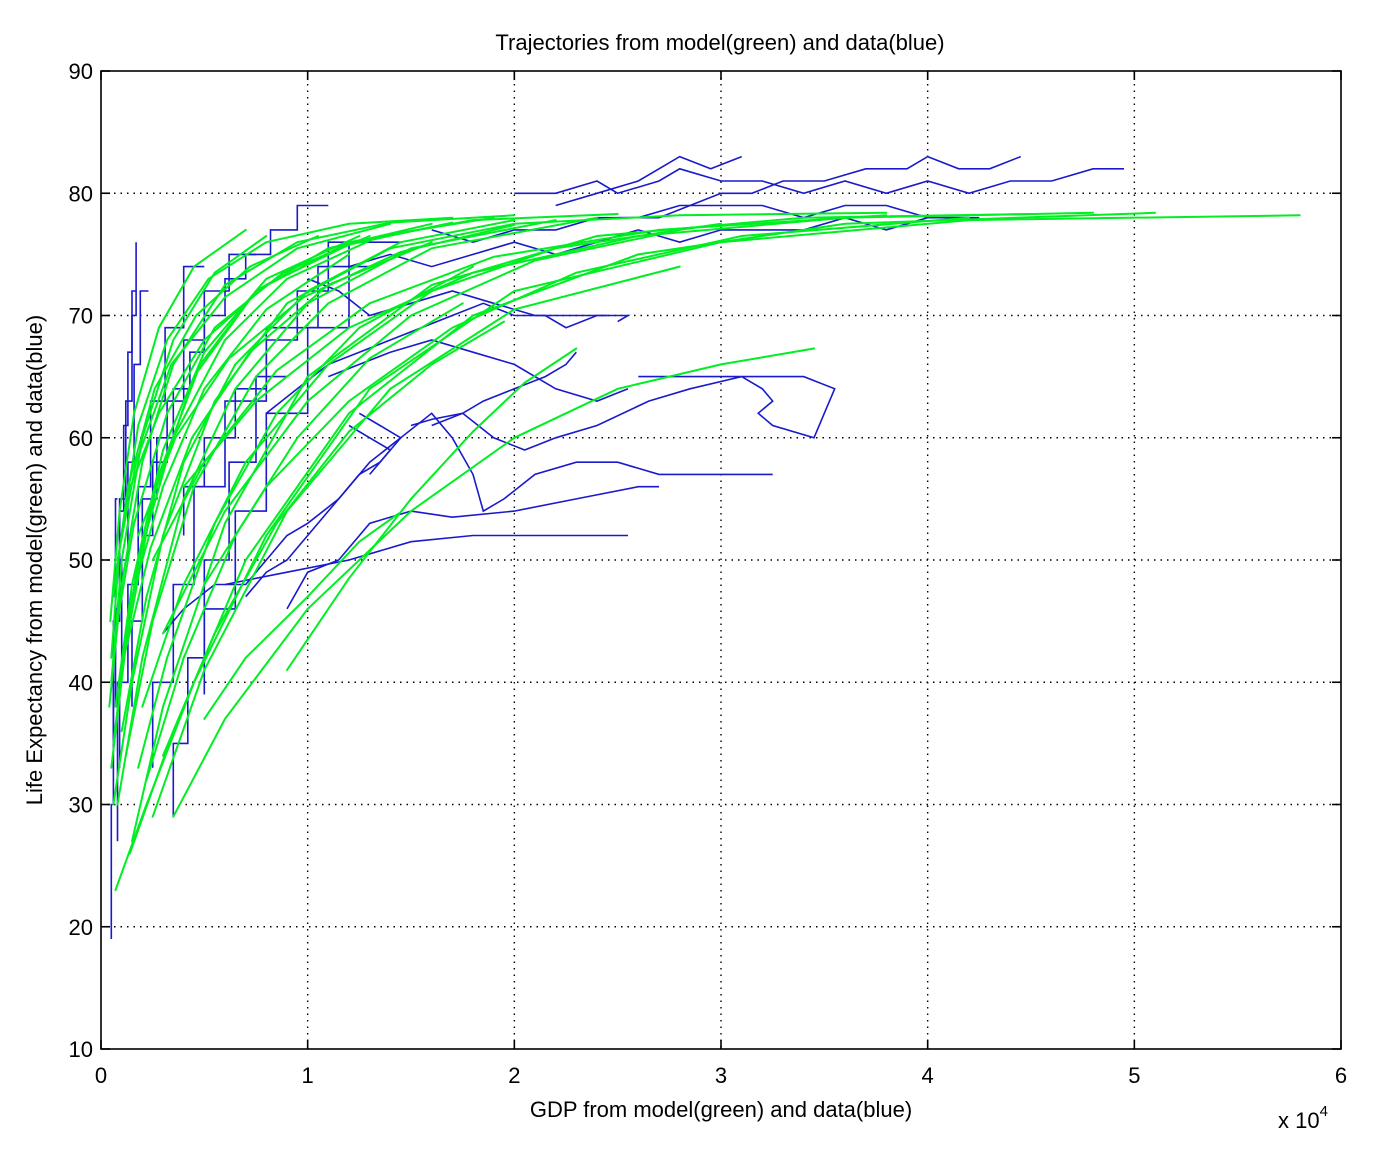 Image resolution: width=1373 pixels, height=1154 pixels. Describe the element at coordinates (101, 1075) in the screenshot. I see `x-tick-label: 0` at that location.